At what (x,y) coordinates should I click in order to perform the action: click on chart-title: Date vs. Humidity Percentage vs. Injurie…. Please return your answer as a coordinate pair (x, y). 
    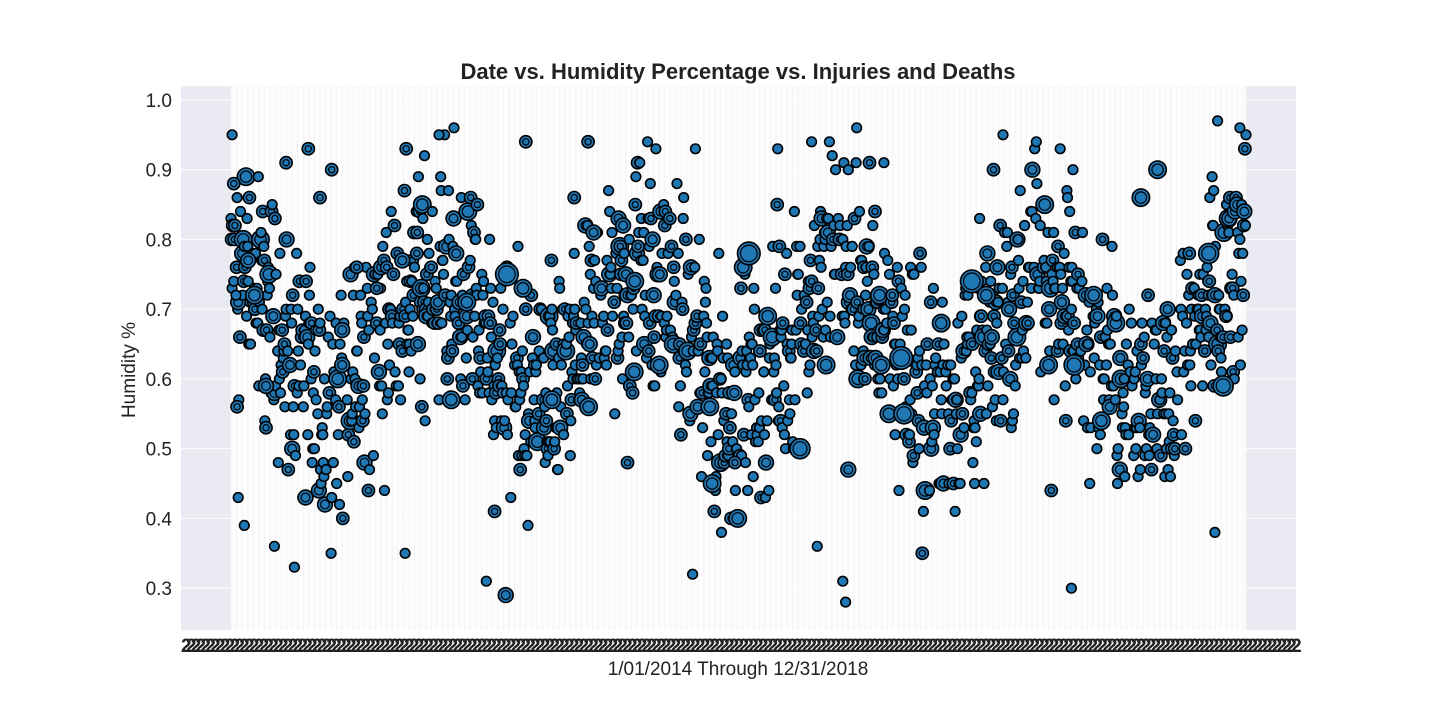
    Looking at the image, I should click on (737, 71).